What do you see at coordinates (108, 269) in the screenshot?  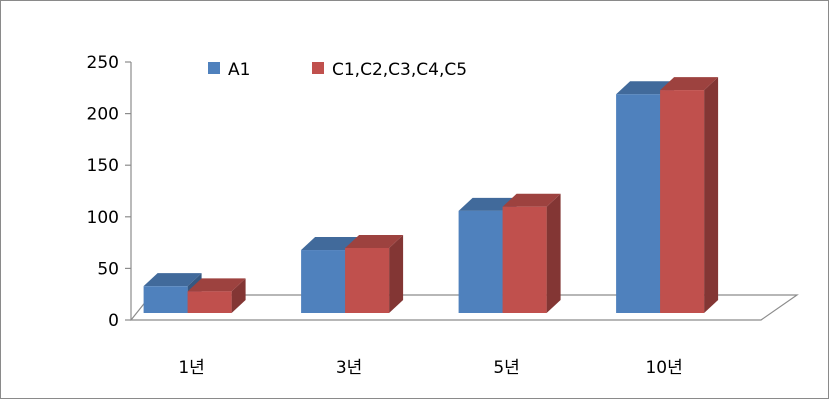 I see `y-tick-label: 50` at bounding box center [108, 269].